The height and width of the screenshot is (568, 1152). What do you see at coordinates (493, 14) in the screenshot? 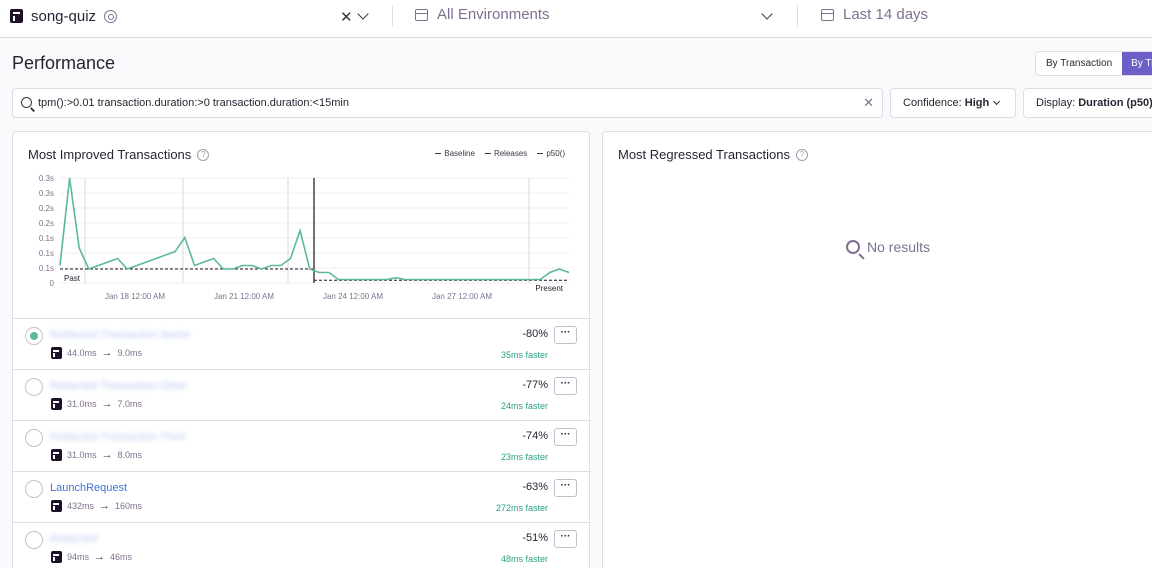
I see `environment-label: All Environments` at bounding box center [493, 14].